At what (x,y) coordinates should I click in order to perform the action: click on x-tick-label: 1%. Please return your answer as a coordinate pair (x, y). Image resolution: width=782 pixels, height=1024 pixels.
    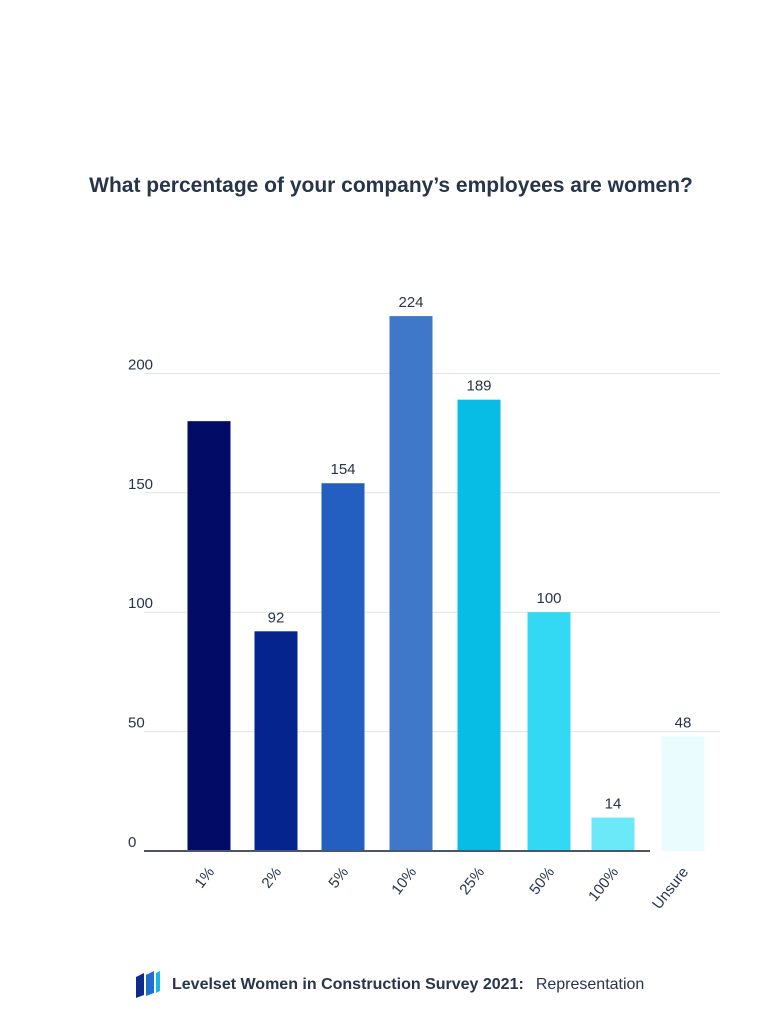
    Looking at the image, I should click on (204, 878).